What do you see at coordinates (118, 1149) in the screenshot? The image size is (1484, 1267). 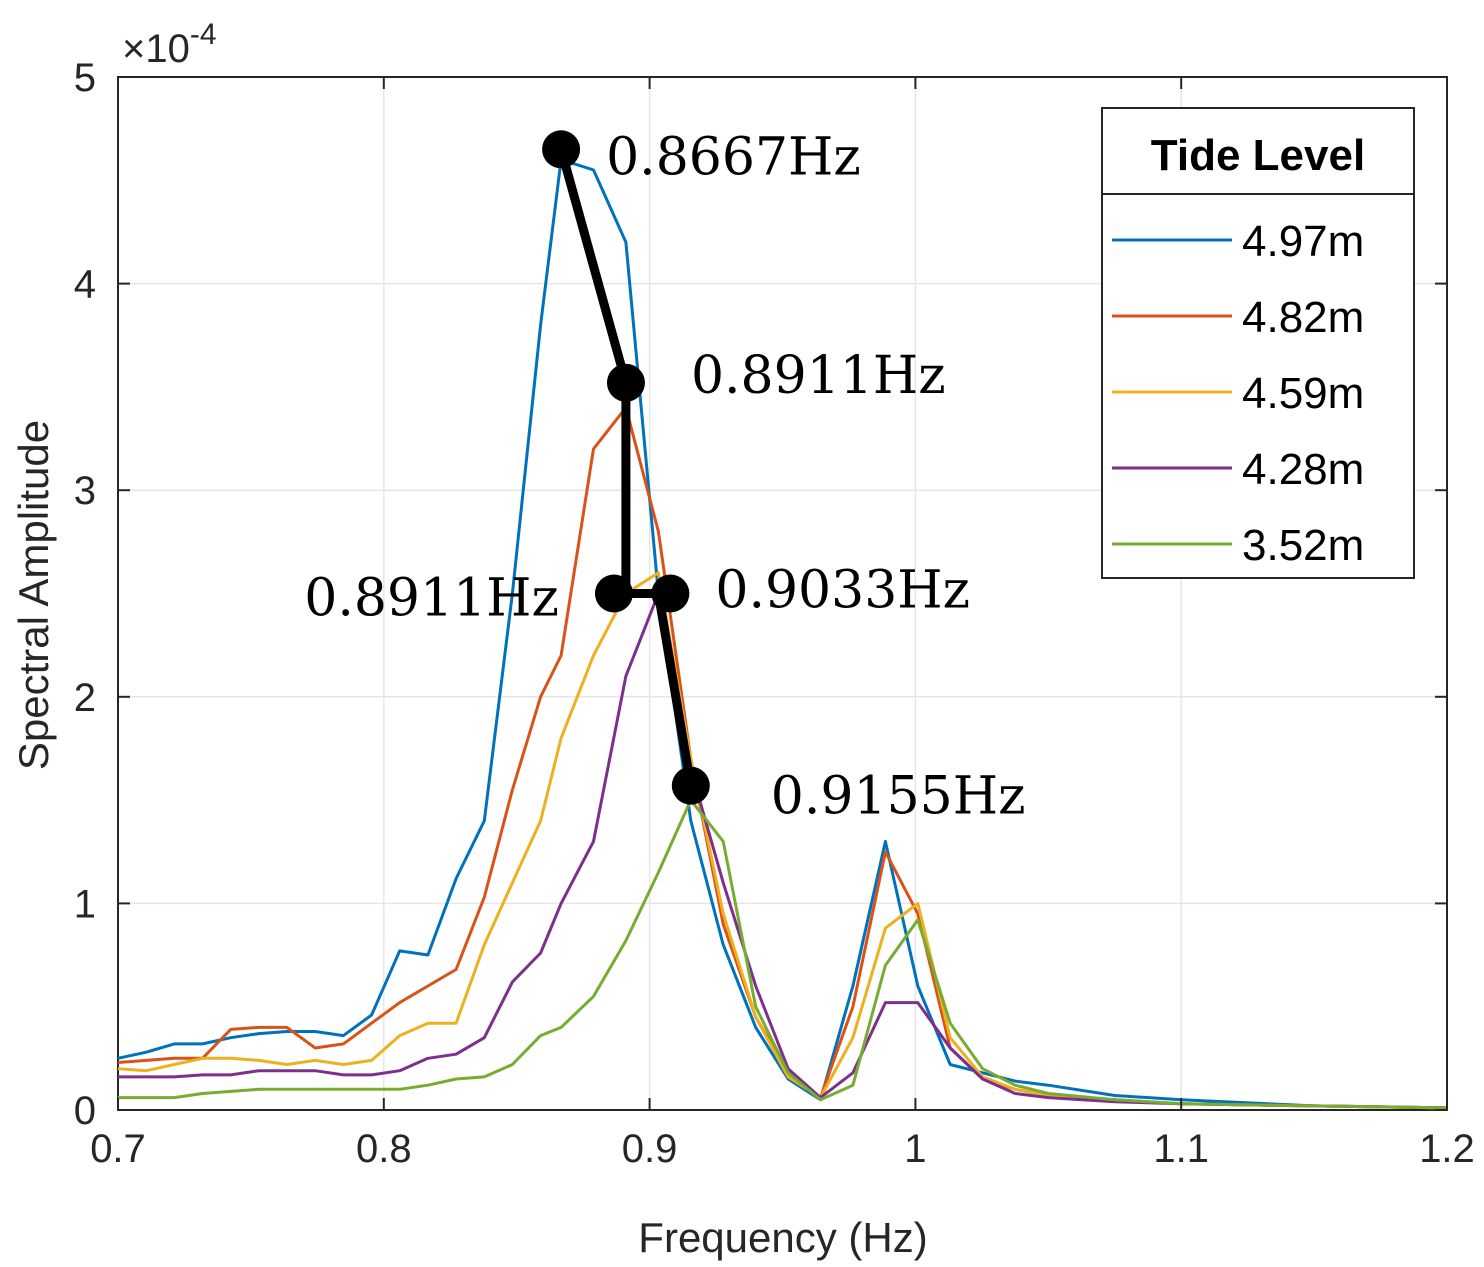 I see `x-tick-label: 0.7` at bounding box center [118, 1149].